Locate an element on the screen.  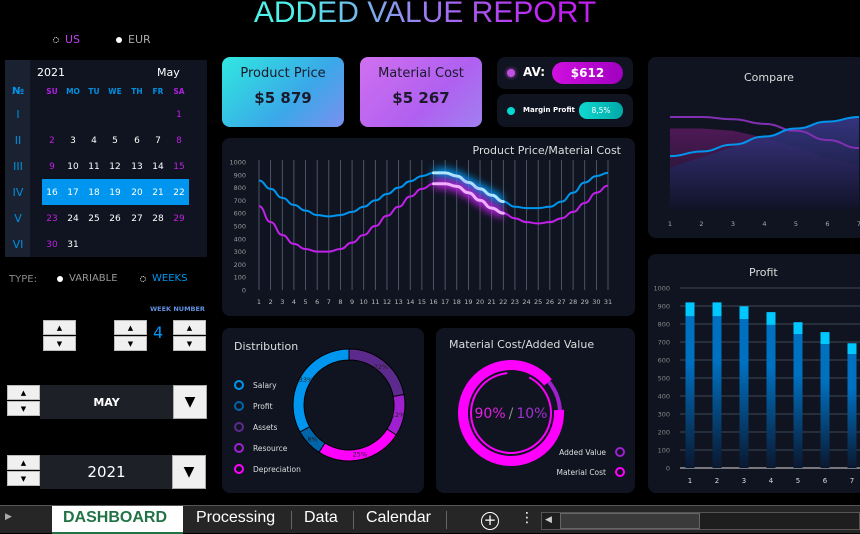
calendar-day: 31 is located at coordinates (73, 245).